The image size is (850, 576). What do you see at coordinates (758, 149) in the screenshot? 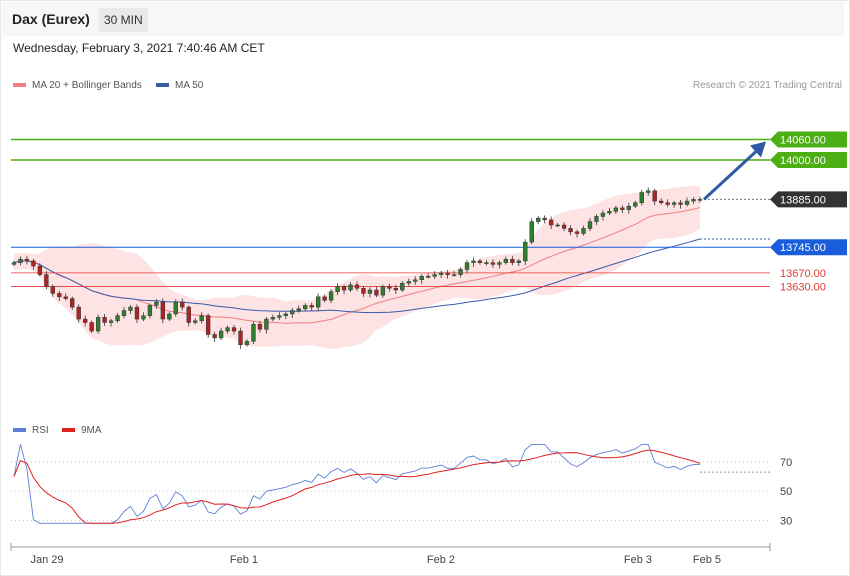
I see `target-arrow-head` at bounding box center [758, 149].